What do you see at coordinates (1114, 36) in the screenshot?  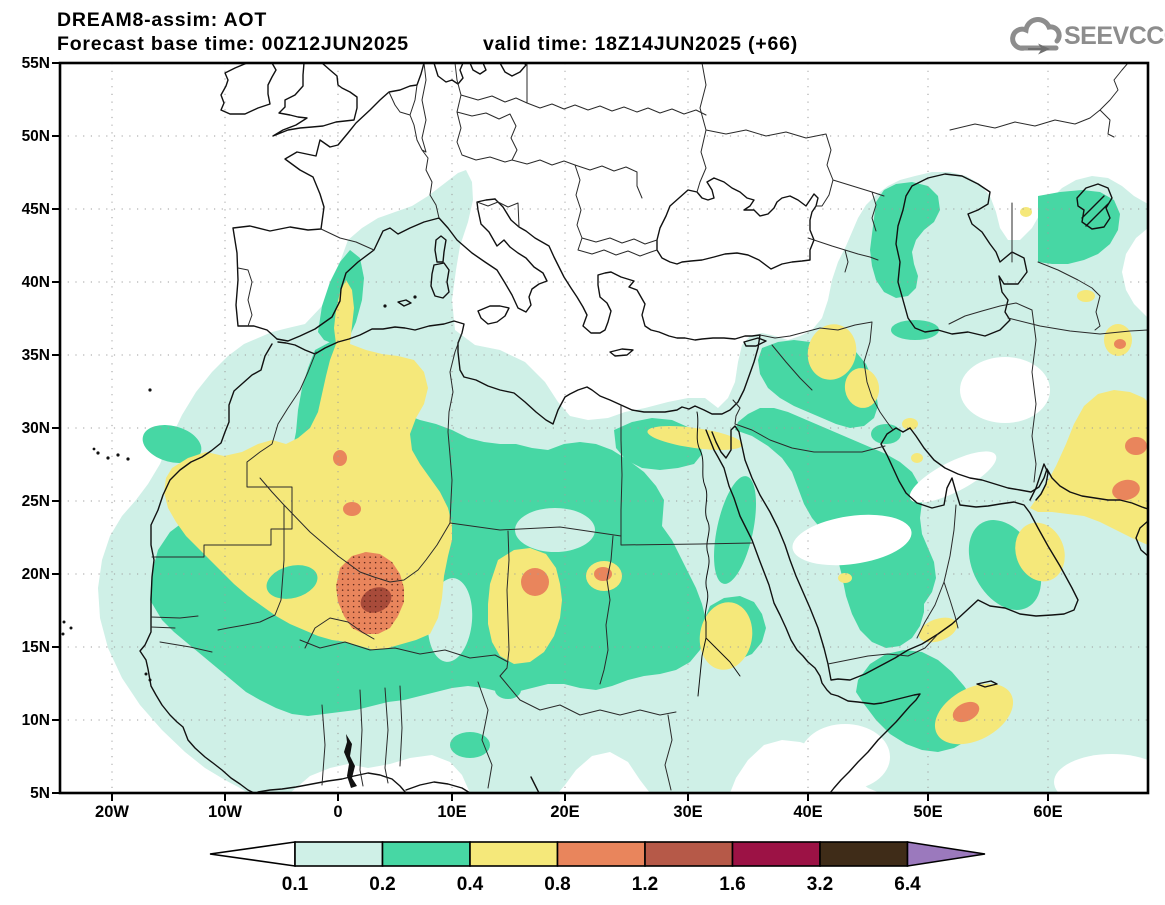 I see `logo-text: SEEVCCC` at bounding box center [1114, 36].